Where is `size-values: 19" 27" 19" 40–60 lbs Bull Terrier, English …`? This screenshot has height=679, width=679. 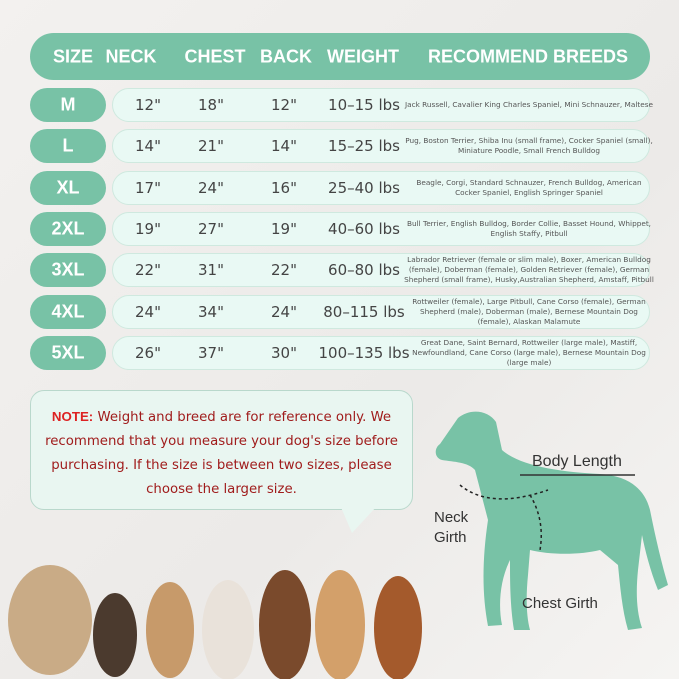 size-values: 19" 27" 19" 40–60 lbs Bull Terrier, English … is located at coordinates (381, 228).